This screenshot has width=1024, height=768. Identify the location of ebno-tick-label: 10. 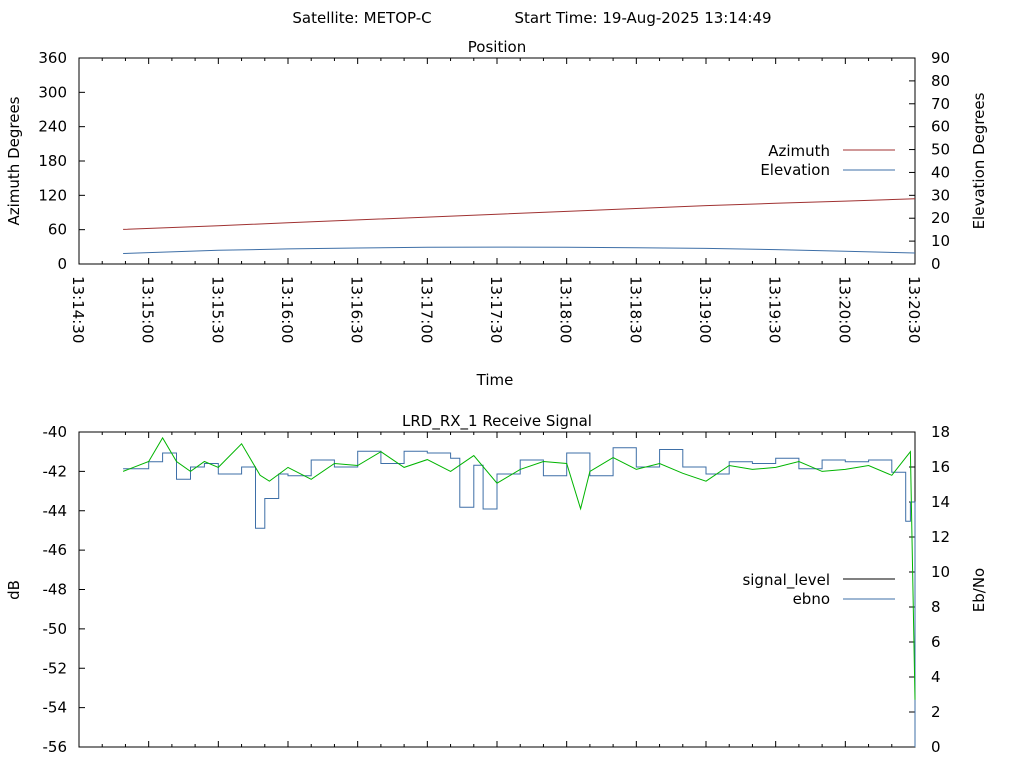
(940, 572).